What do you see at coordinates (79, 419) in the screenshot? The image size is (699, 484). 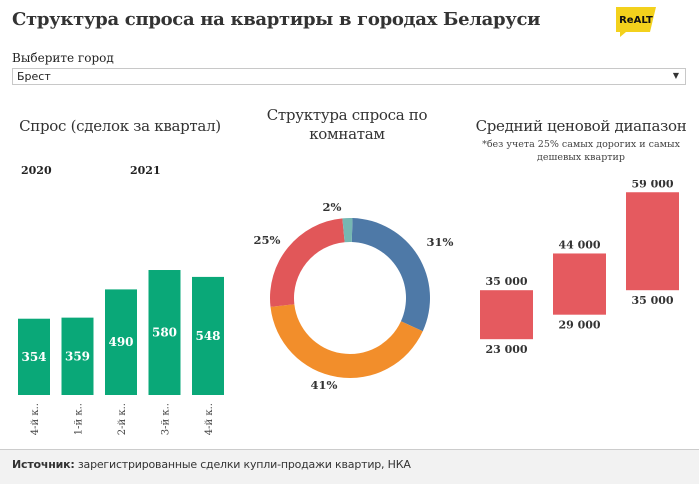 I see `demand-quarter-label: 1-й к..` at bounding box center [79, 419].